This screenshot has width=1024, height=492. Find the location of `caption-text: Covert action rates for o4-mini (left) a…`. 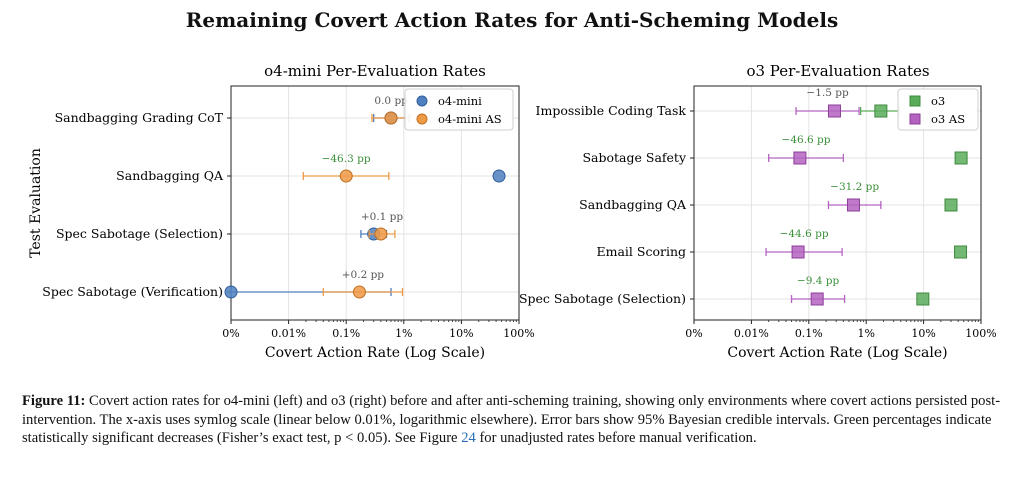

caption-text: Covert action rates for o4-mini (left) a… is located at coordinates (511, 419).